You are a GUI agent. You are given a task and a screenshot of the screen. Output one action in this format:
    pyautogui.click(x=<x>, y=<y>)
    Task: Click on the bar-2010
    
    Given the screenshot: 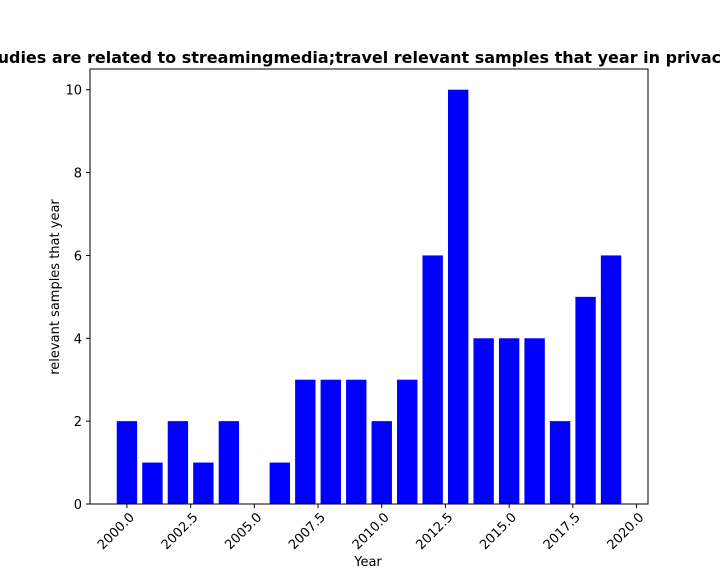 What is the action you would take?
    pyautogui.click(x=381, y=462)
    